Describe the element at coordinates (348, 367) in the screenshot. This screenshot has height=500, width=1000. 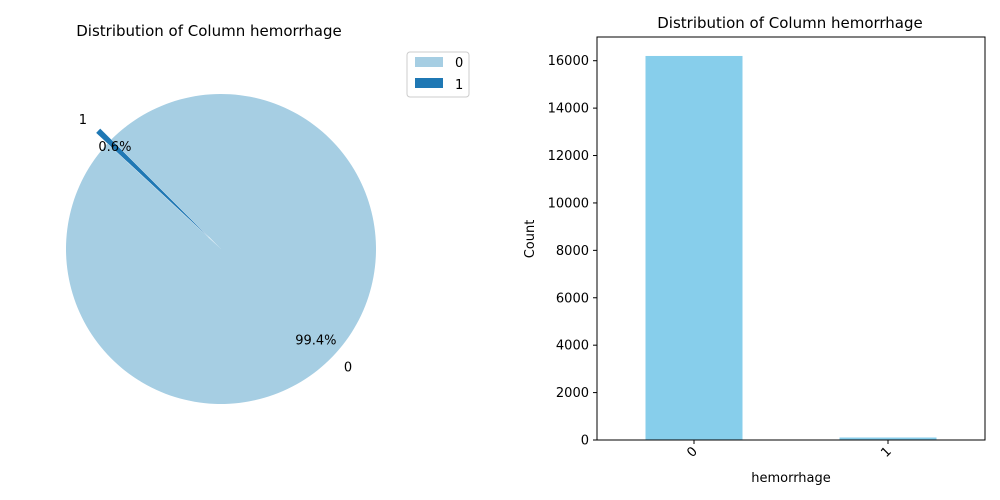
I see `pie-label-0: 0` at that location.